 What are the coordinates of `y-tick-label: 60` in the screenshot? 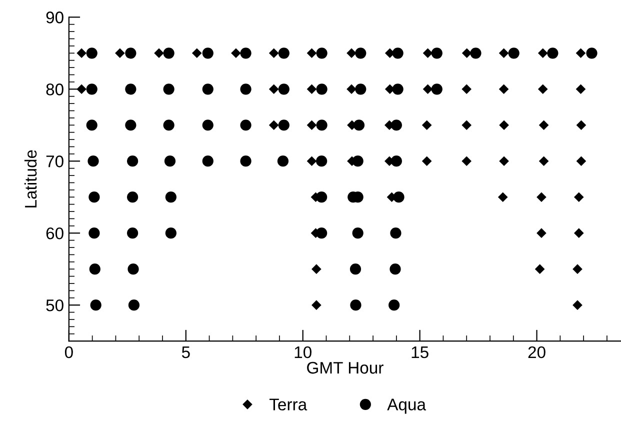 It's located at (55, 233).